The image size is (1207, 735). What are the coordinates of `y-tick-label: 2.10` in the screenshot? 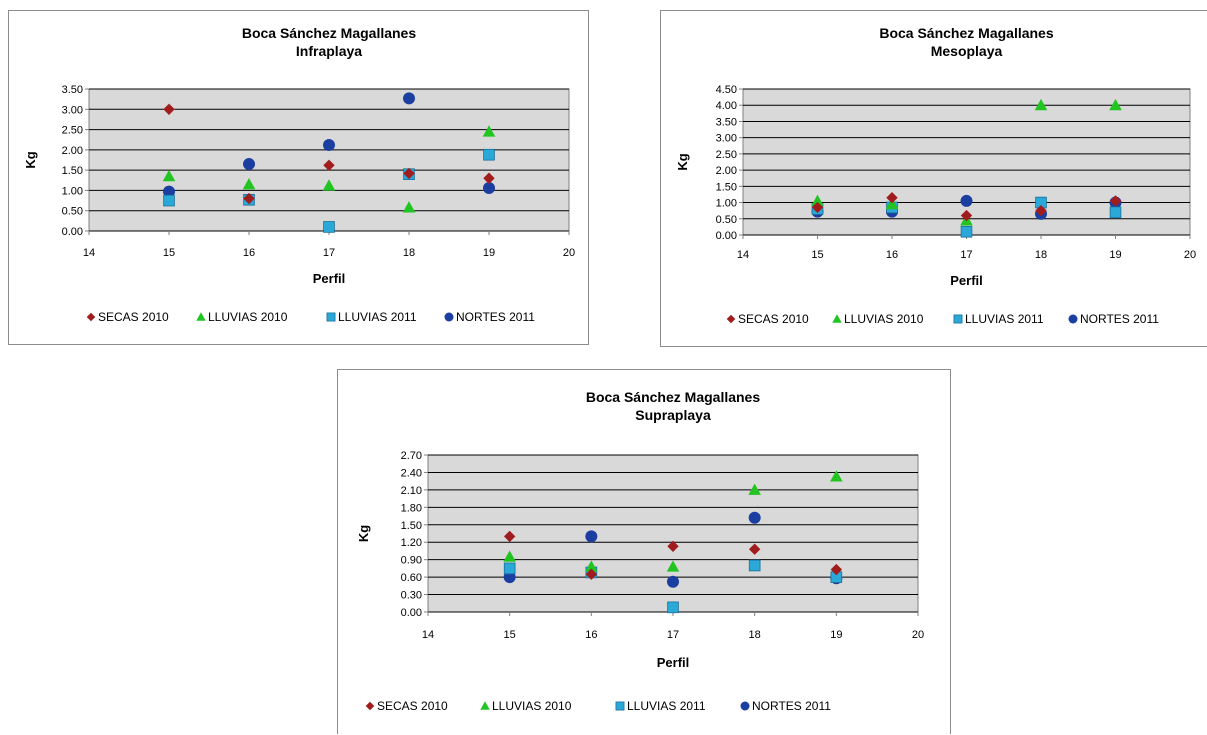 It's located at (411, 491).